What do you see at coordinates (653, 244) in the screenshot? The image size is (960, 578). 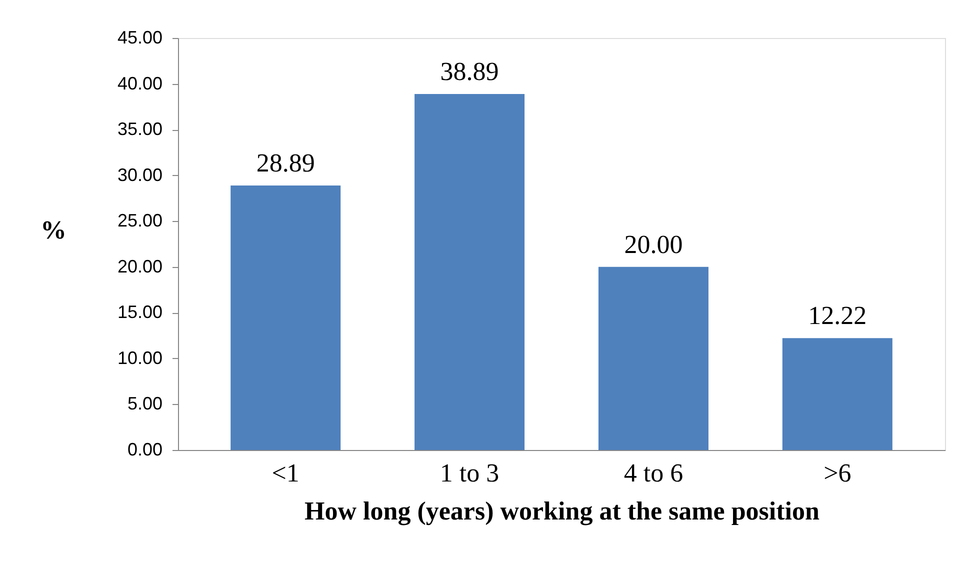 I see `data-label: 20.00` at bounding box center [653, 244].